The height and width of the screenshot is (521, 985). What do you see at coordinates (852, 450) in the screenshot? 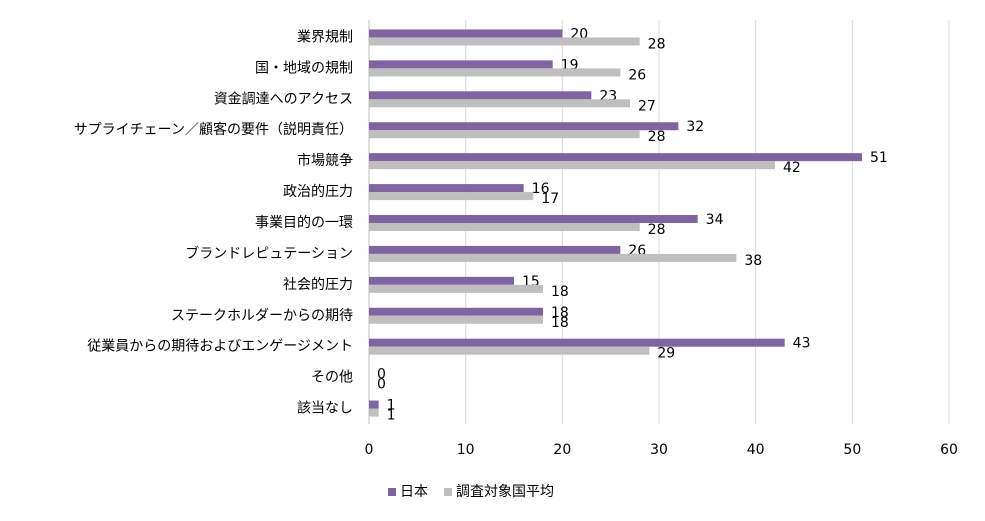
I see `x-tick-label: 50` at bounding box center [852, 450].